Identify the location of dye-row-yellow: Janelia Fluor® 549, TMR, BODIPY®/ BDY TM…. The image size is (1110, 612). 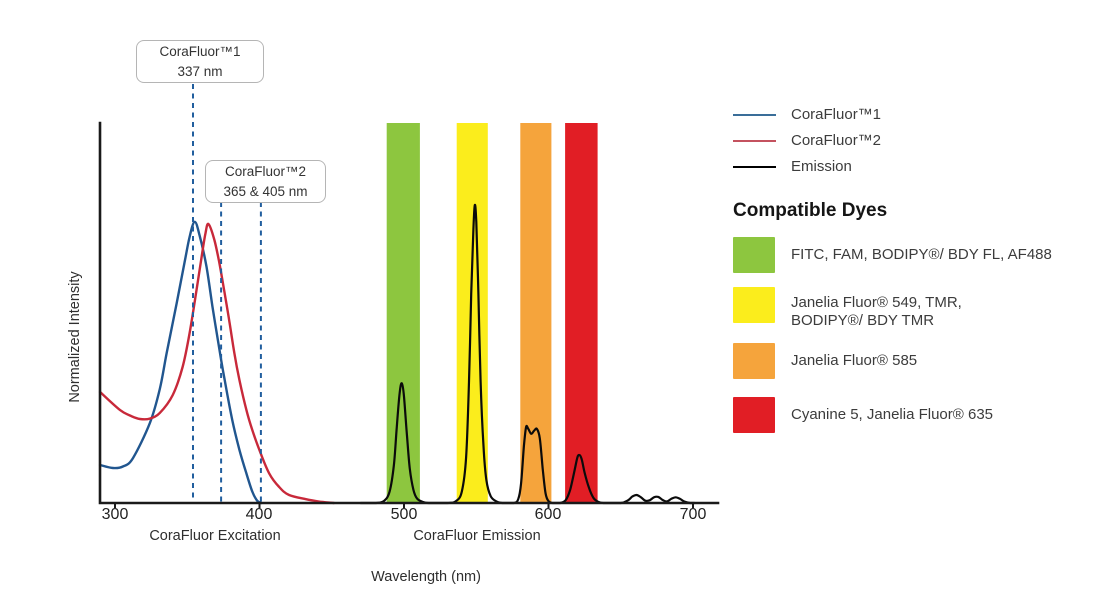
(847, 308).